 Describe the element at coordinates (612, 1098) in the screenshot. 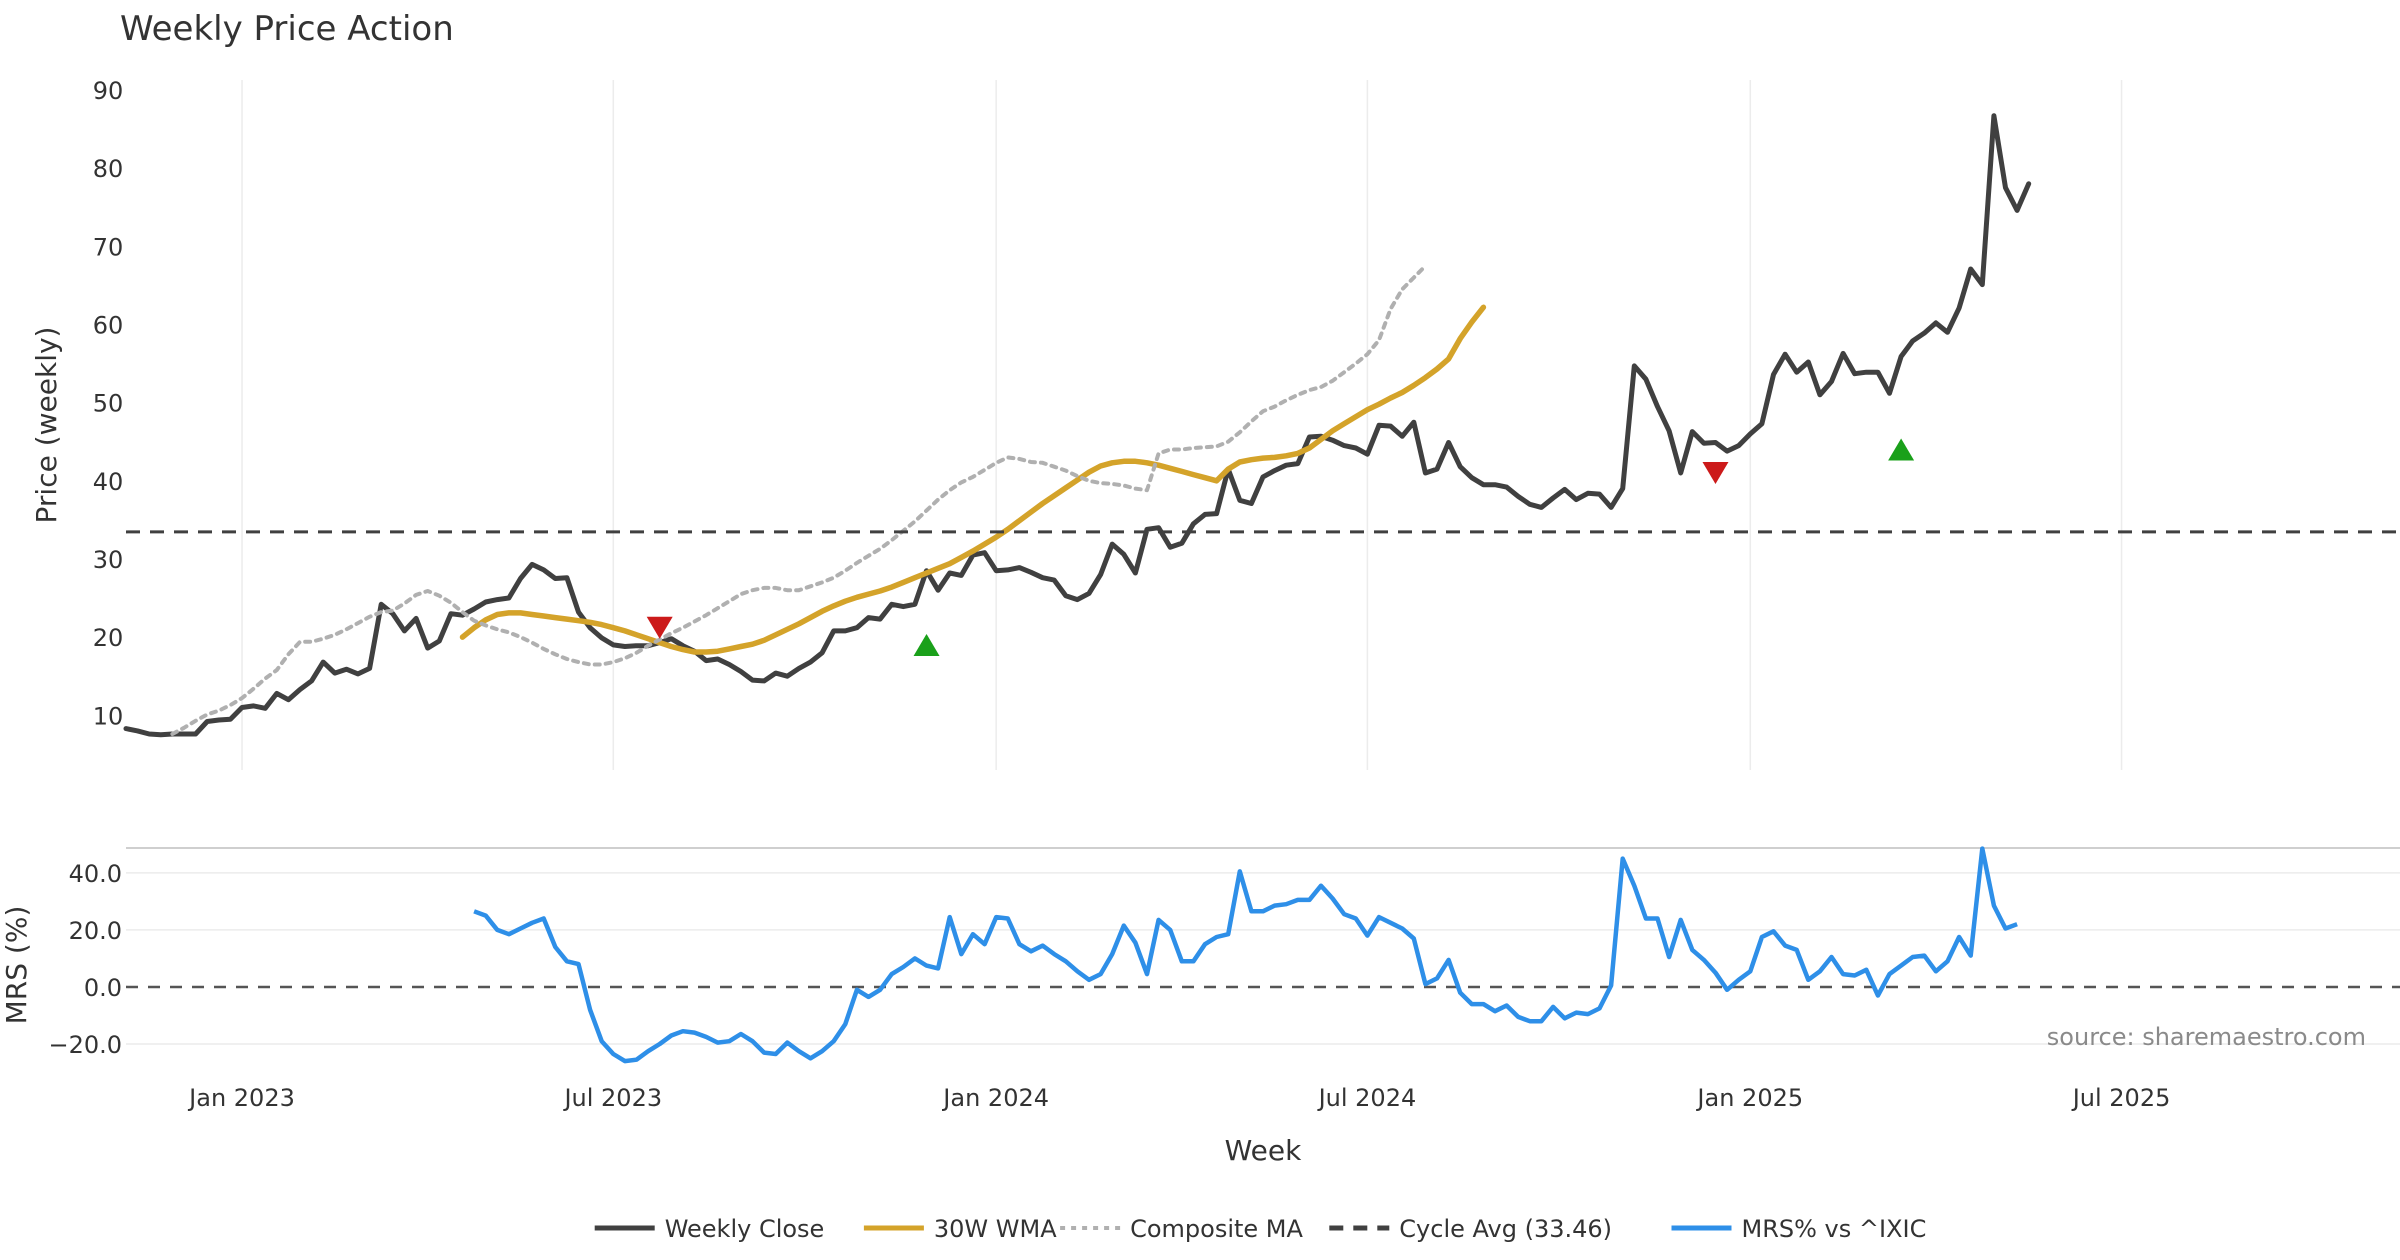

I see `x-tick-label: Jul 2023` at that location.